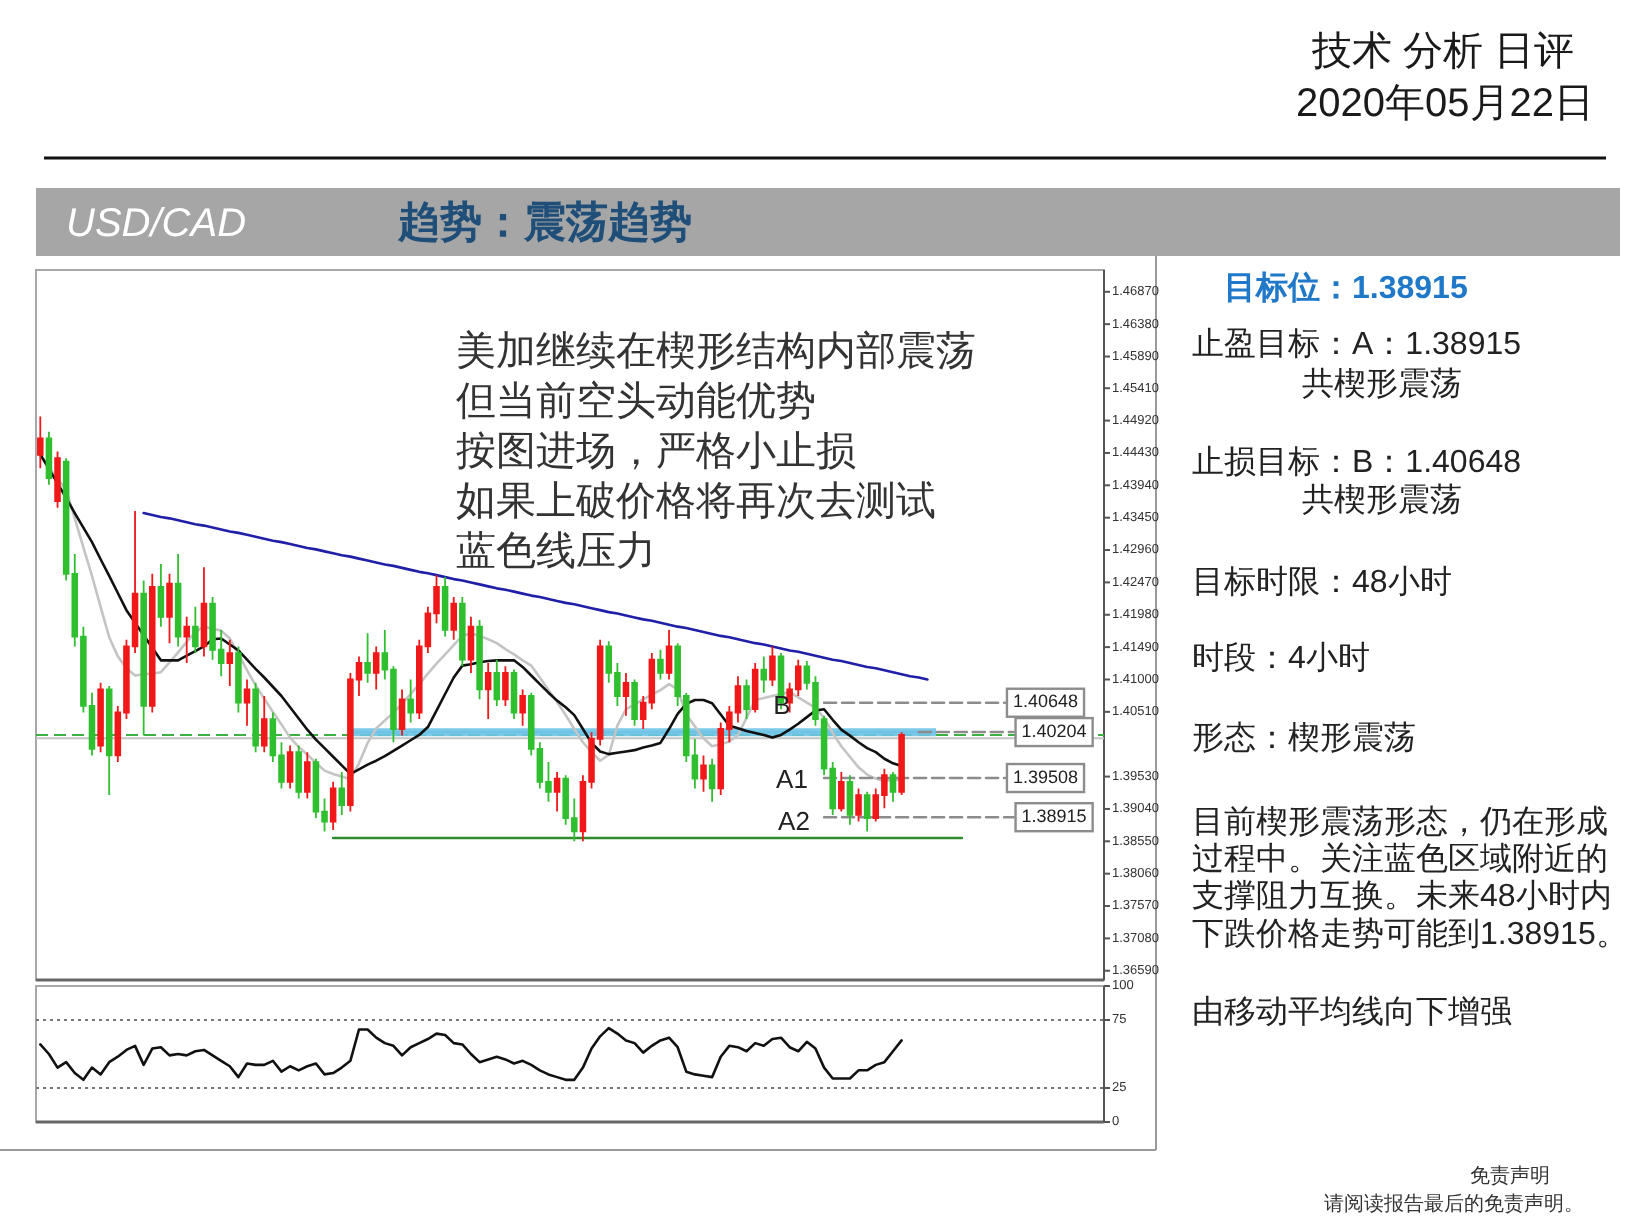  Describe the element at coordinates (1357, 344) in the screenshot. I see `text: 止盈目标：A：1.38915` at that location.